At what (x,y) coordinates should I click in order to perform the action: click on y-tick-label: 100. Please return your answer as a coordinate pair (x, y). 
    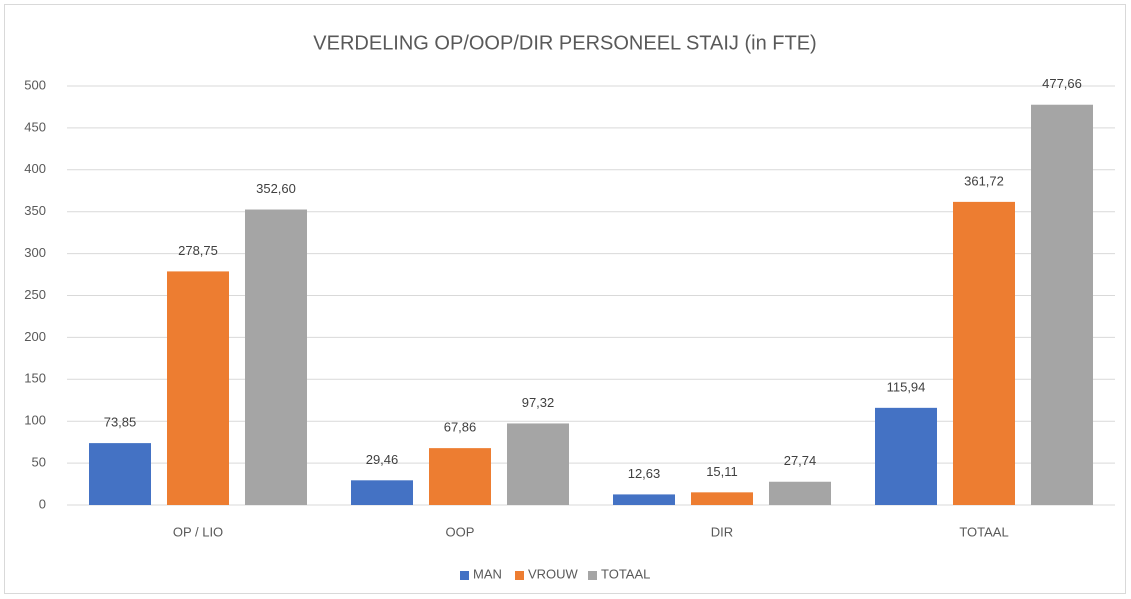
    Looking at the image, I should click on (35, 420).